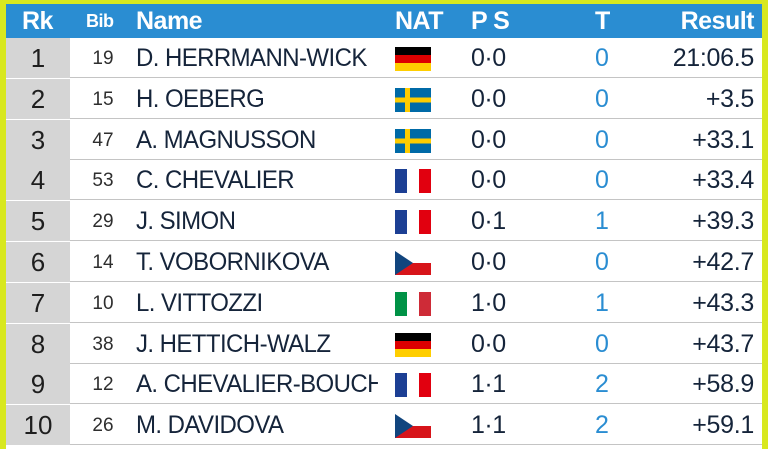 Image resolution: width=768 pixels, height=449 pixels. What do you see at coordinates (38, 139) in the screenshot?
I see `rank-cell: 3` at bounding box center [38, 139].